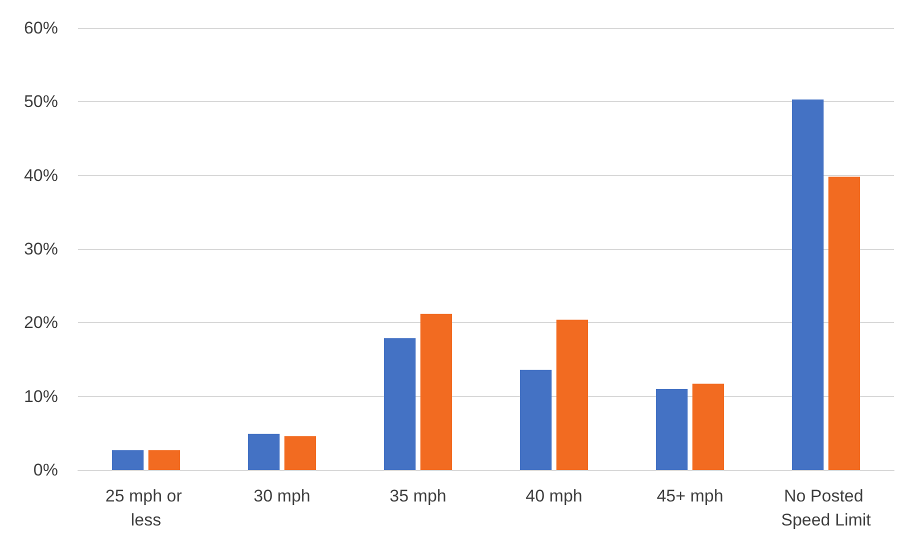  Describe the element at coordinates (41, 322) in the screenshot. I see `y-tick-label: 20%` at that location.